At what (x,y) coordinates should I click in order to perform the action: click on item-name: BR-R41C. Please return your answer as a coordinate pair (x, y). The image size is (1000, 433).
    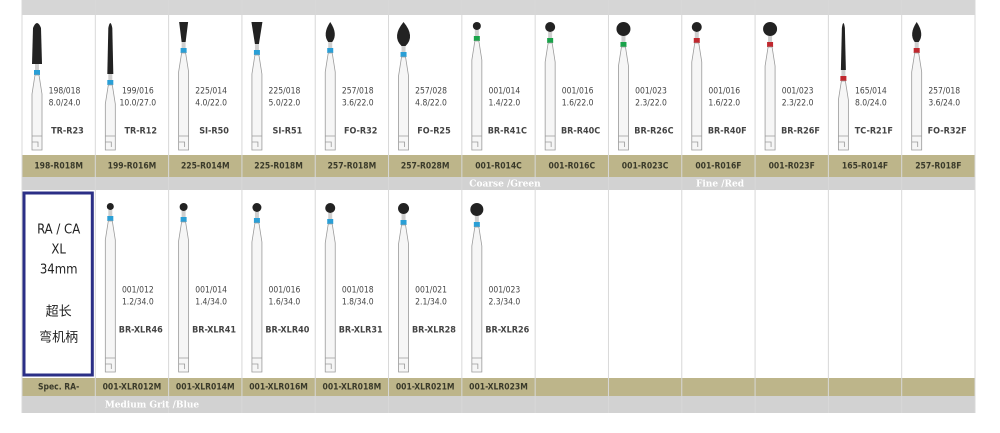
    Looking at the image, I should click on (507, 132).